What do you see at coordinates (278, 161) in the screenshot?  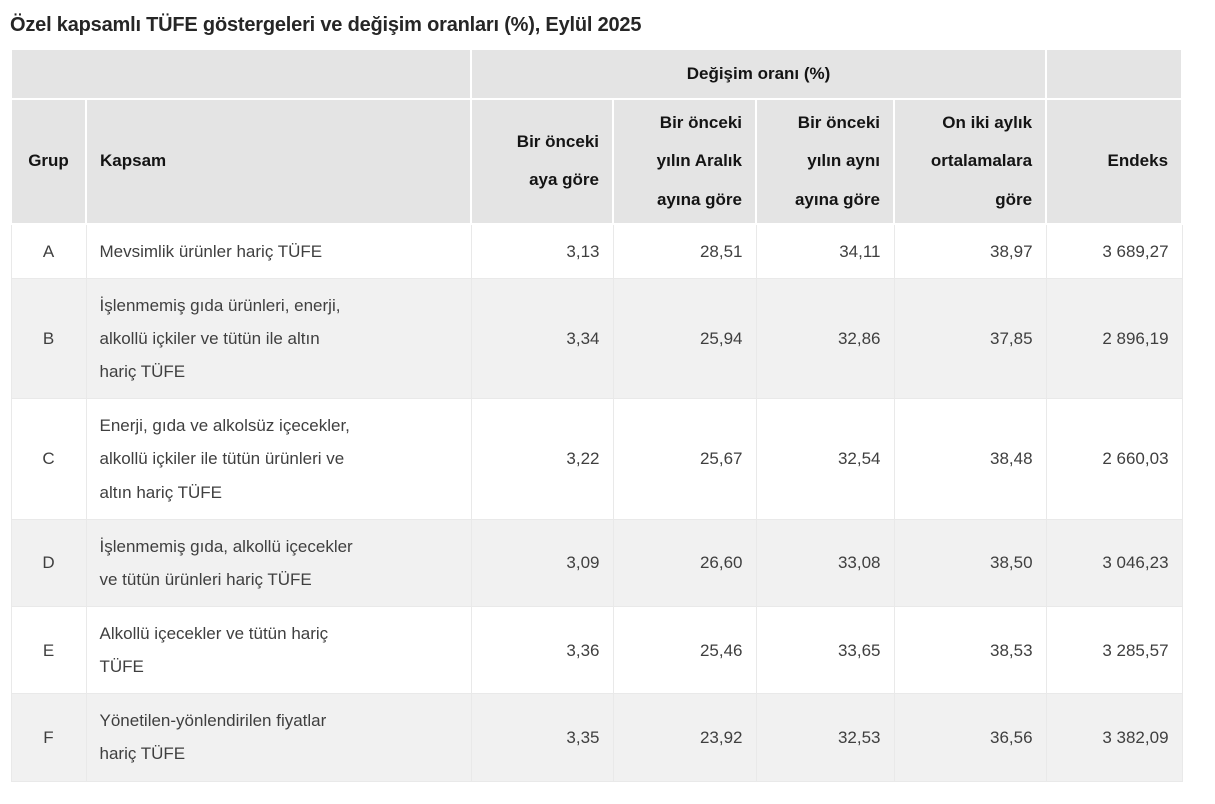 I see `header-kapsam: Kapsam` at bounding box center [278, 161].